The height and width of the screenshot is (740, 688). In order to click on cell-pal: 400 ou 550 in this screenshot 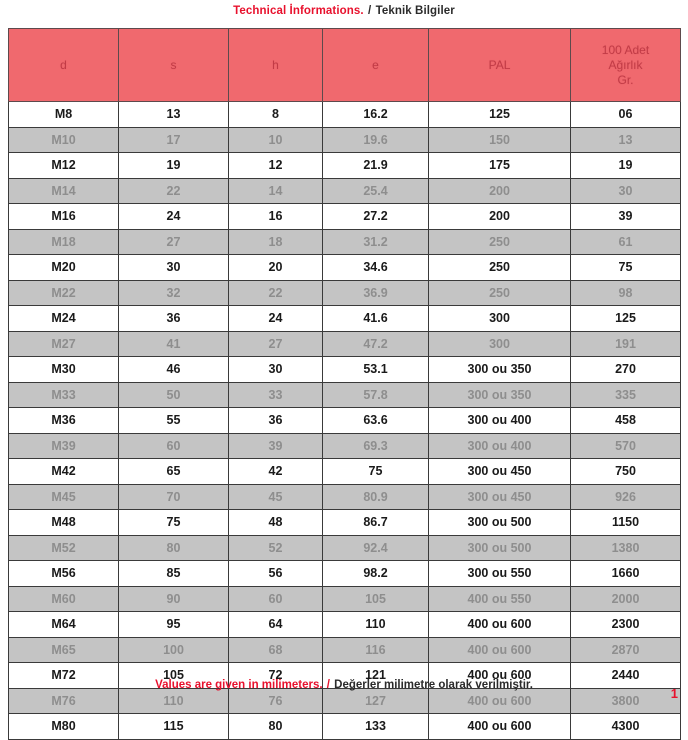, I will do `click(499, 598)`.